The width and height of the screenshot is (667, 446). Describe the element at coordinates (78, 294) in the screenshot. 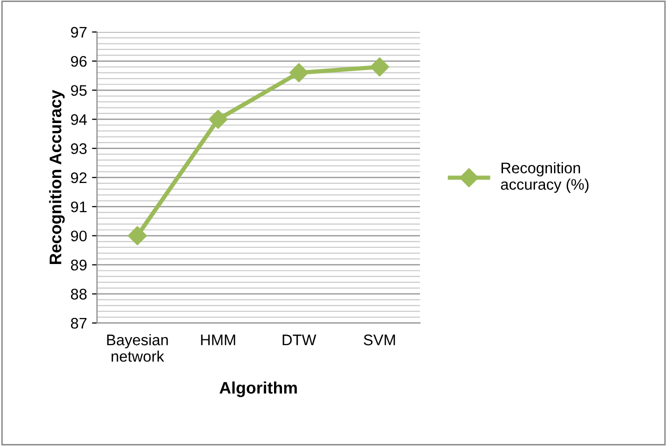

I see `y-tick-label: 88` at that location.